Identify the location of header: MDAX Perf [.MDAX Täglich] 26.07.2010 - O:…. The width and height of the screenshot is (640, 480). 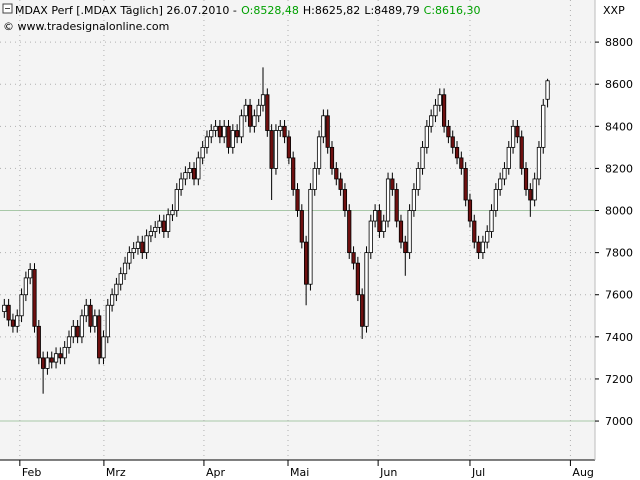
(248, 10).